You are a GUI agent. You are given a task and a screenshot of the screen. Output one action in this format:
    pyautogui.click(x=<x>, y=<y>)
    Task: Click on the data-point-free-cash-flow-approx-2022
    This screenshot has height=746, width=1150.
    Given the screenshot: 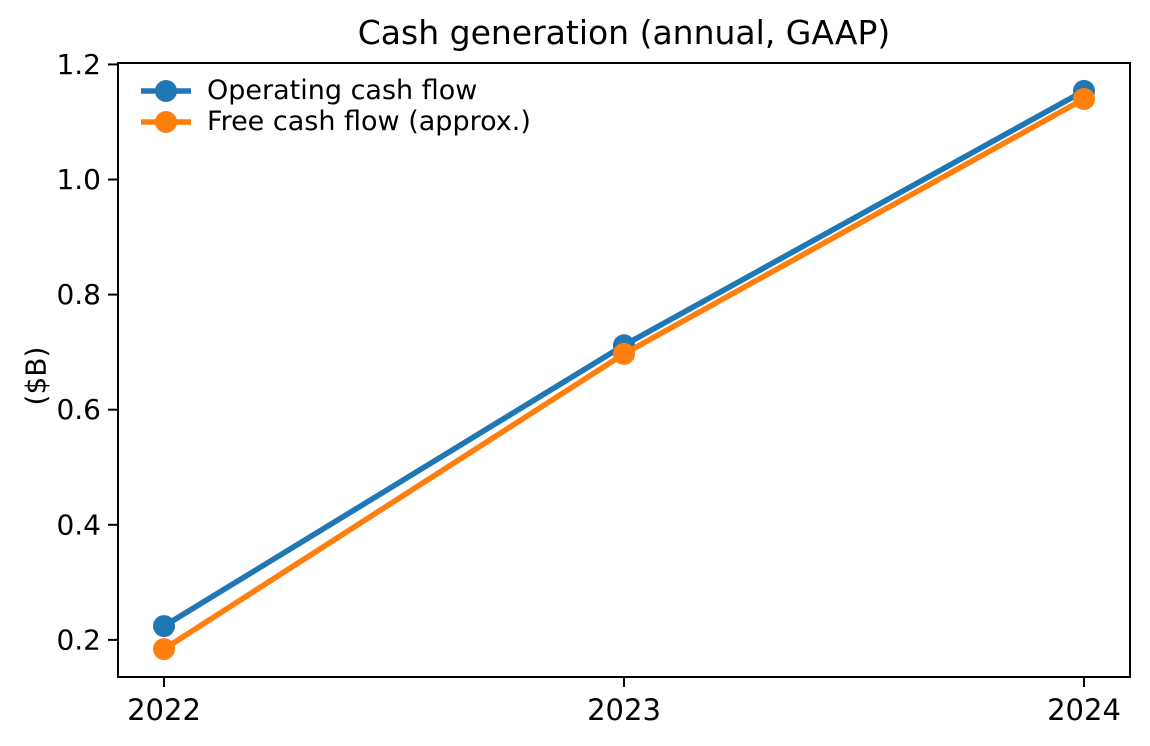 What is the action you would take?
    pyautogui.click(x=164, y=649)
    